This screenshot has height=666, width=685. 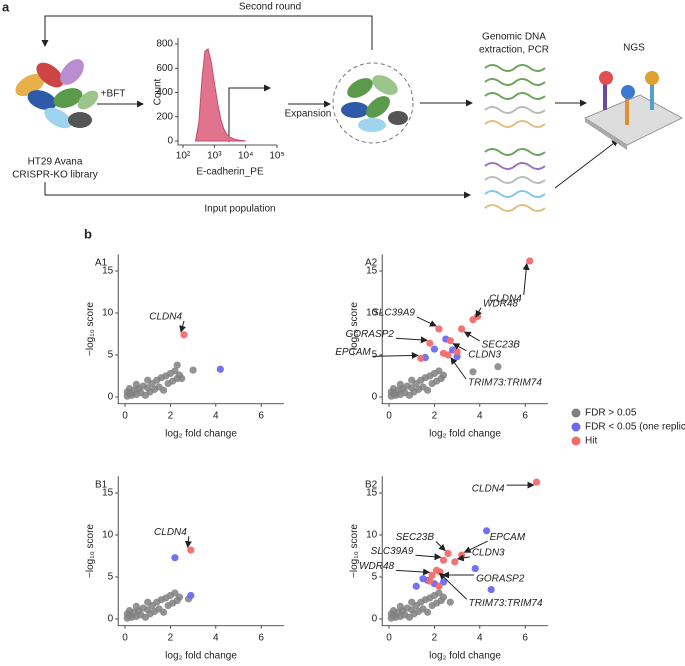 I want to click on expansion-label: Expansion, so click(x=308, y=114).